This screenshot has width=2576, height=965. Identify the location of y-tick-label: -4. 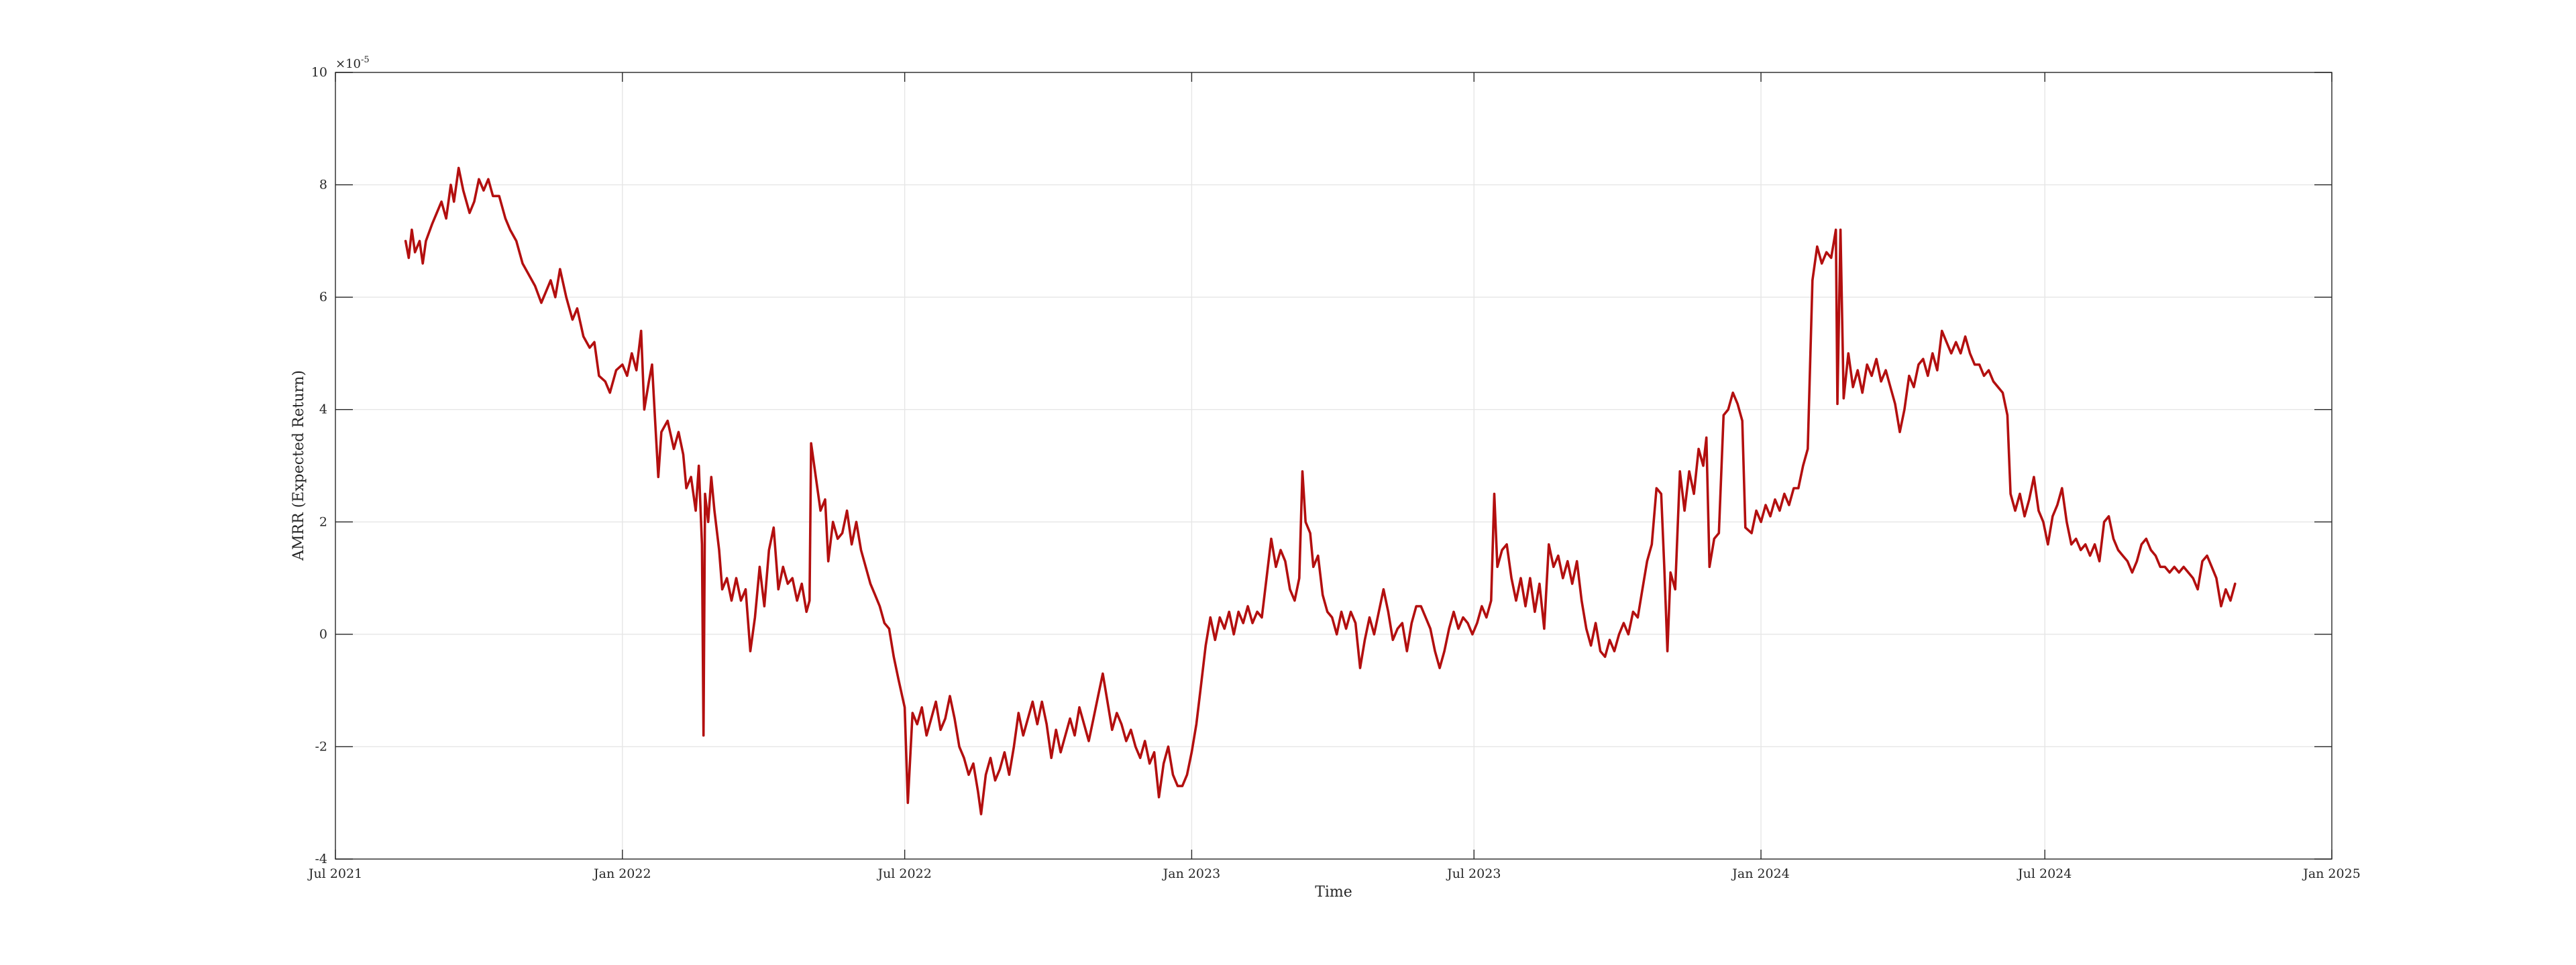
(321, 859).